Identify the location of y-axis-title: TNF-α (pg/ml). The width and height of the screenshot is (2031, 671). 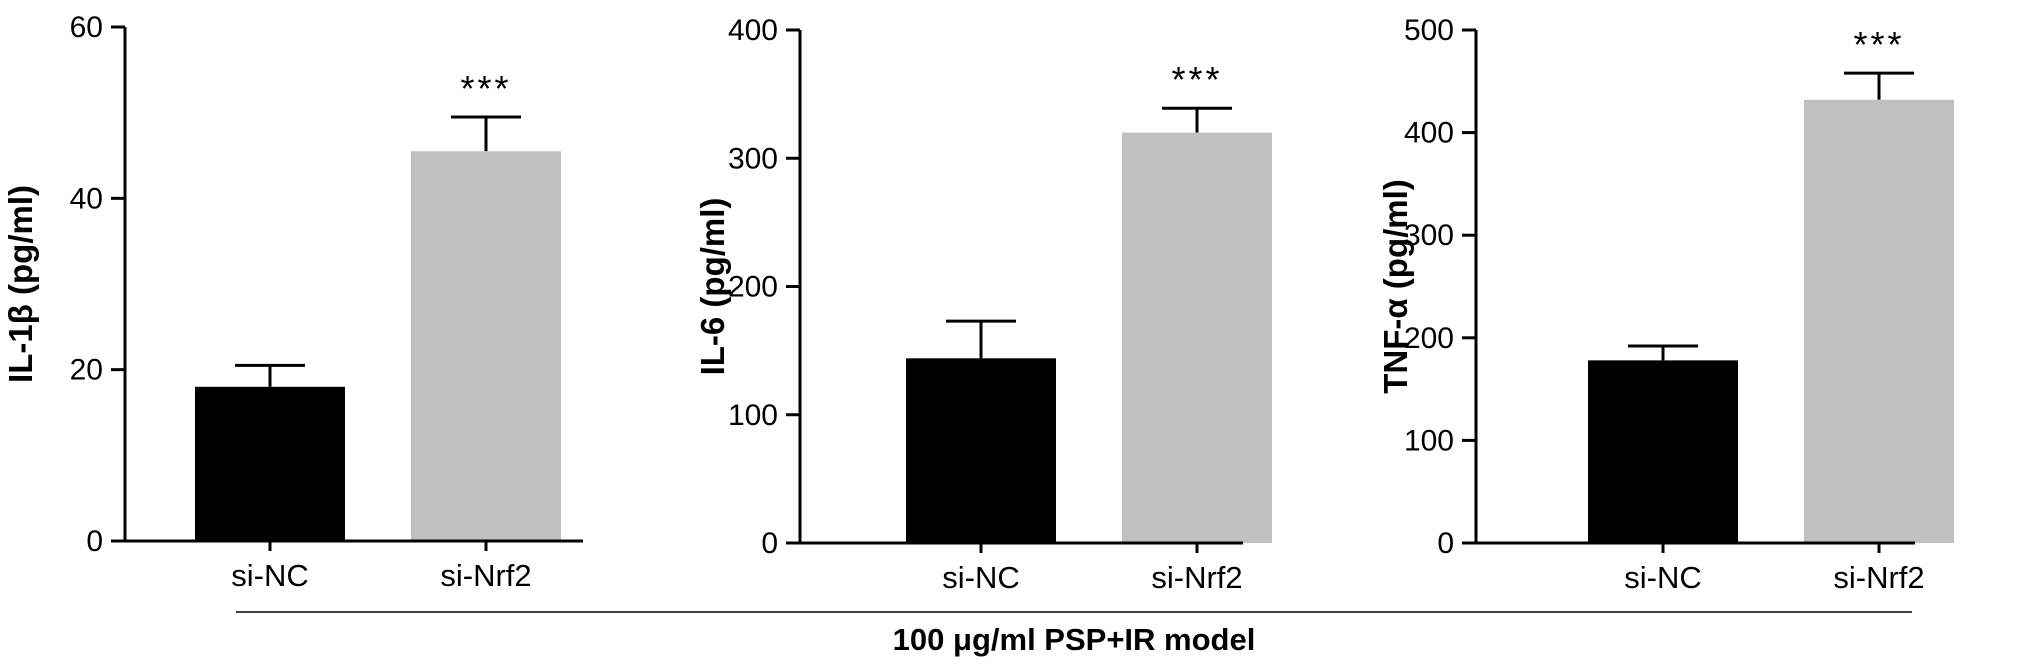
(1395, 286).